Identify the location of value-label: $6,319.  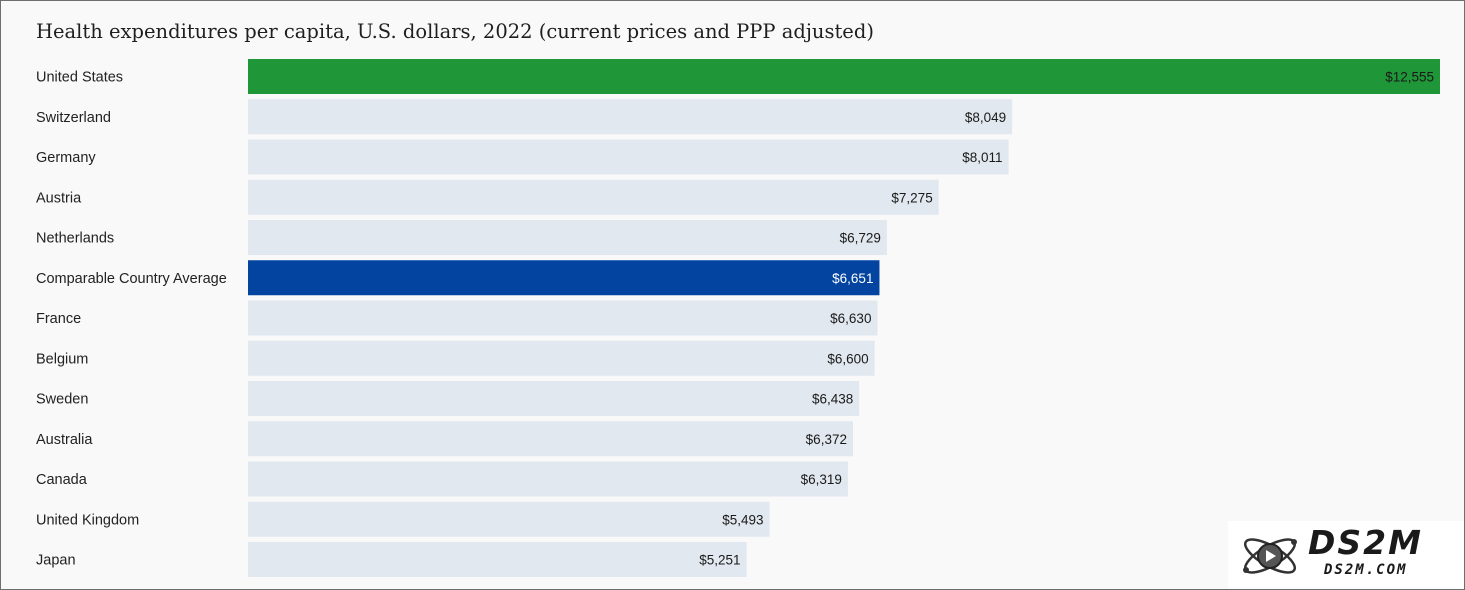
(821, 479).